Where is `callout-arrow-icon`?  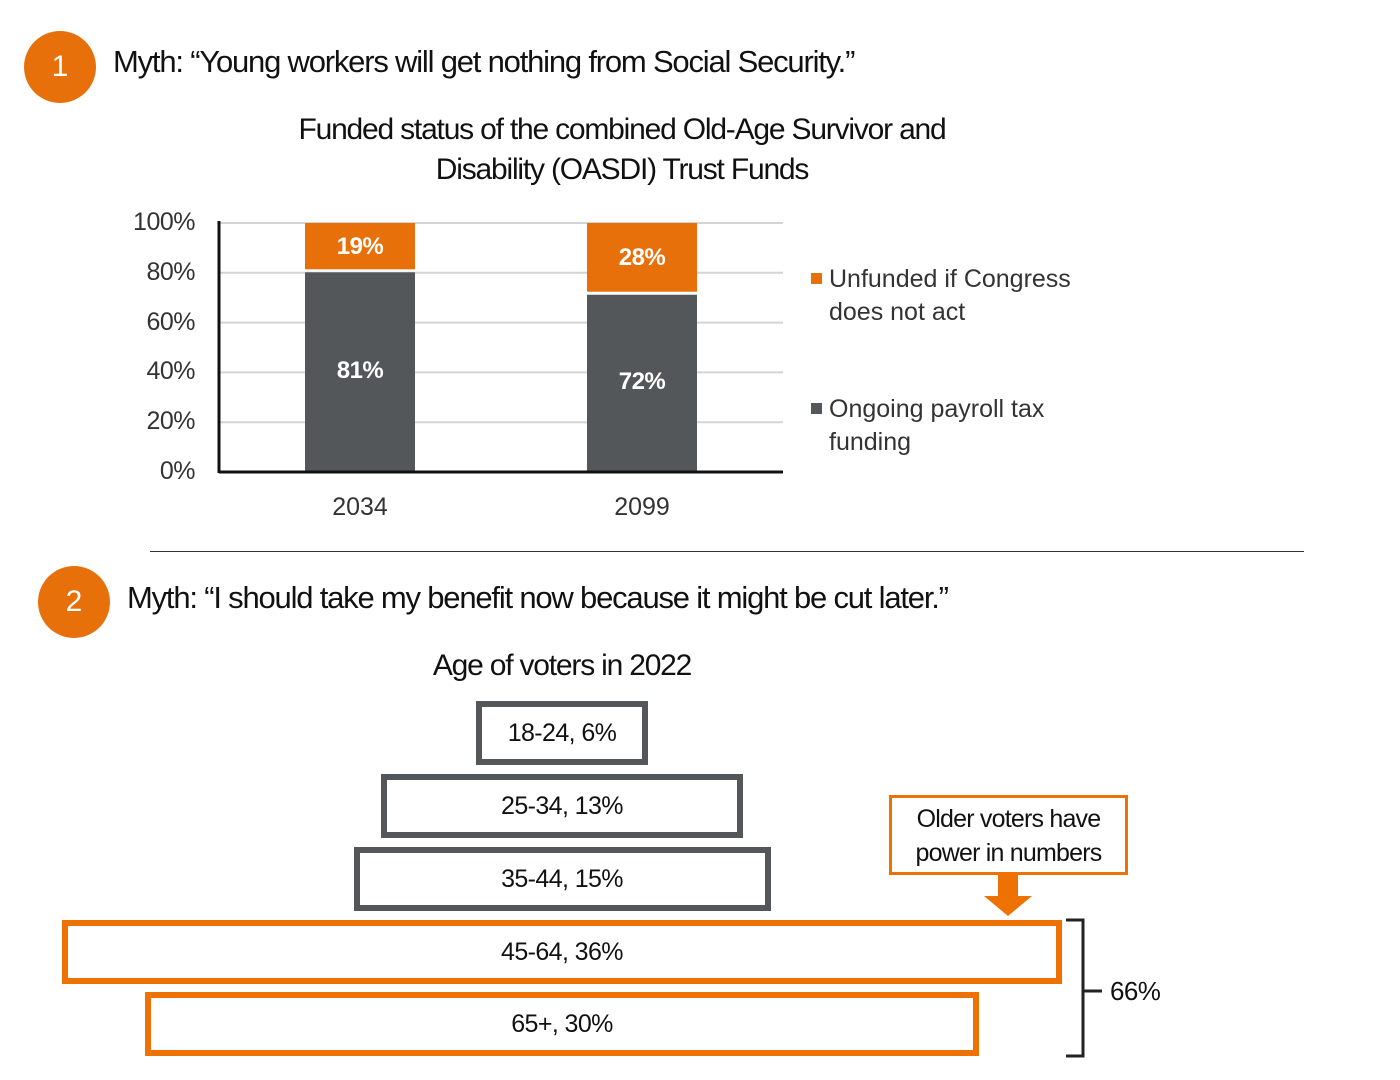 callout-arrow-icon is located at coordinates (1008, 895).